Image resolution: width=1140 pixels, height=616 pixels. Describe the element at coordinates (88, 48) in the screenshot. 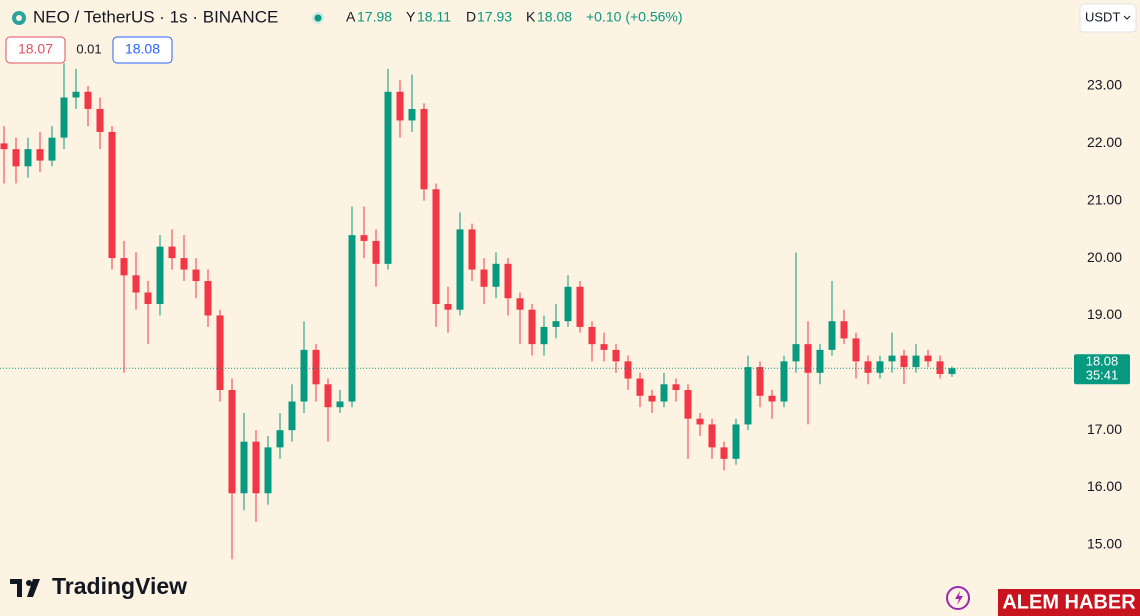

I see `spread: 0.01` at that location.